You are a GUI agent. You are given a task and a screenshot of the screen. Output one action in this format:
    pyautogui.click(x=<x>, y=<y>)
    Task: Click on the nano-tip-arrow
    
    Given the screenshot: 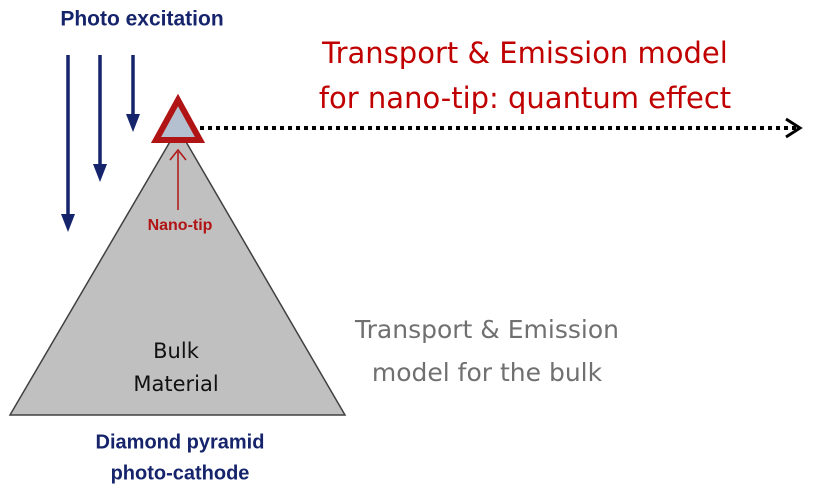 What is the action you would take?
    pyautogui.click(x=178, y=179)
    